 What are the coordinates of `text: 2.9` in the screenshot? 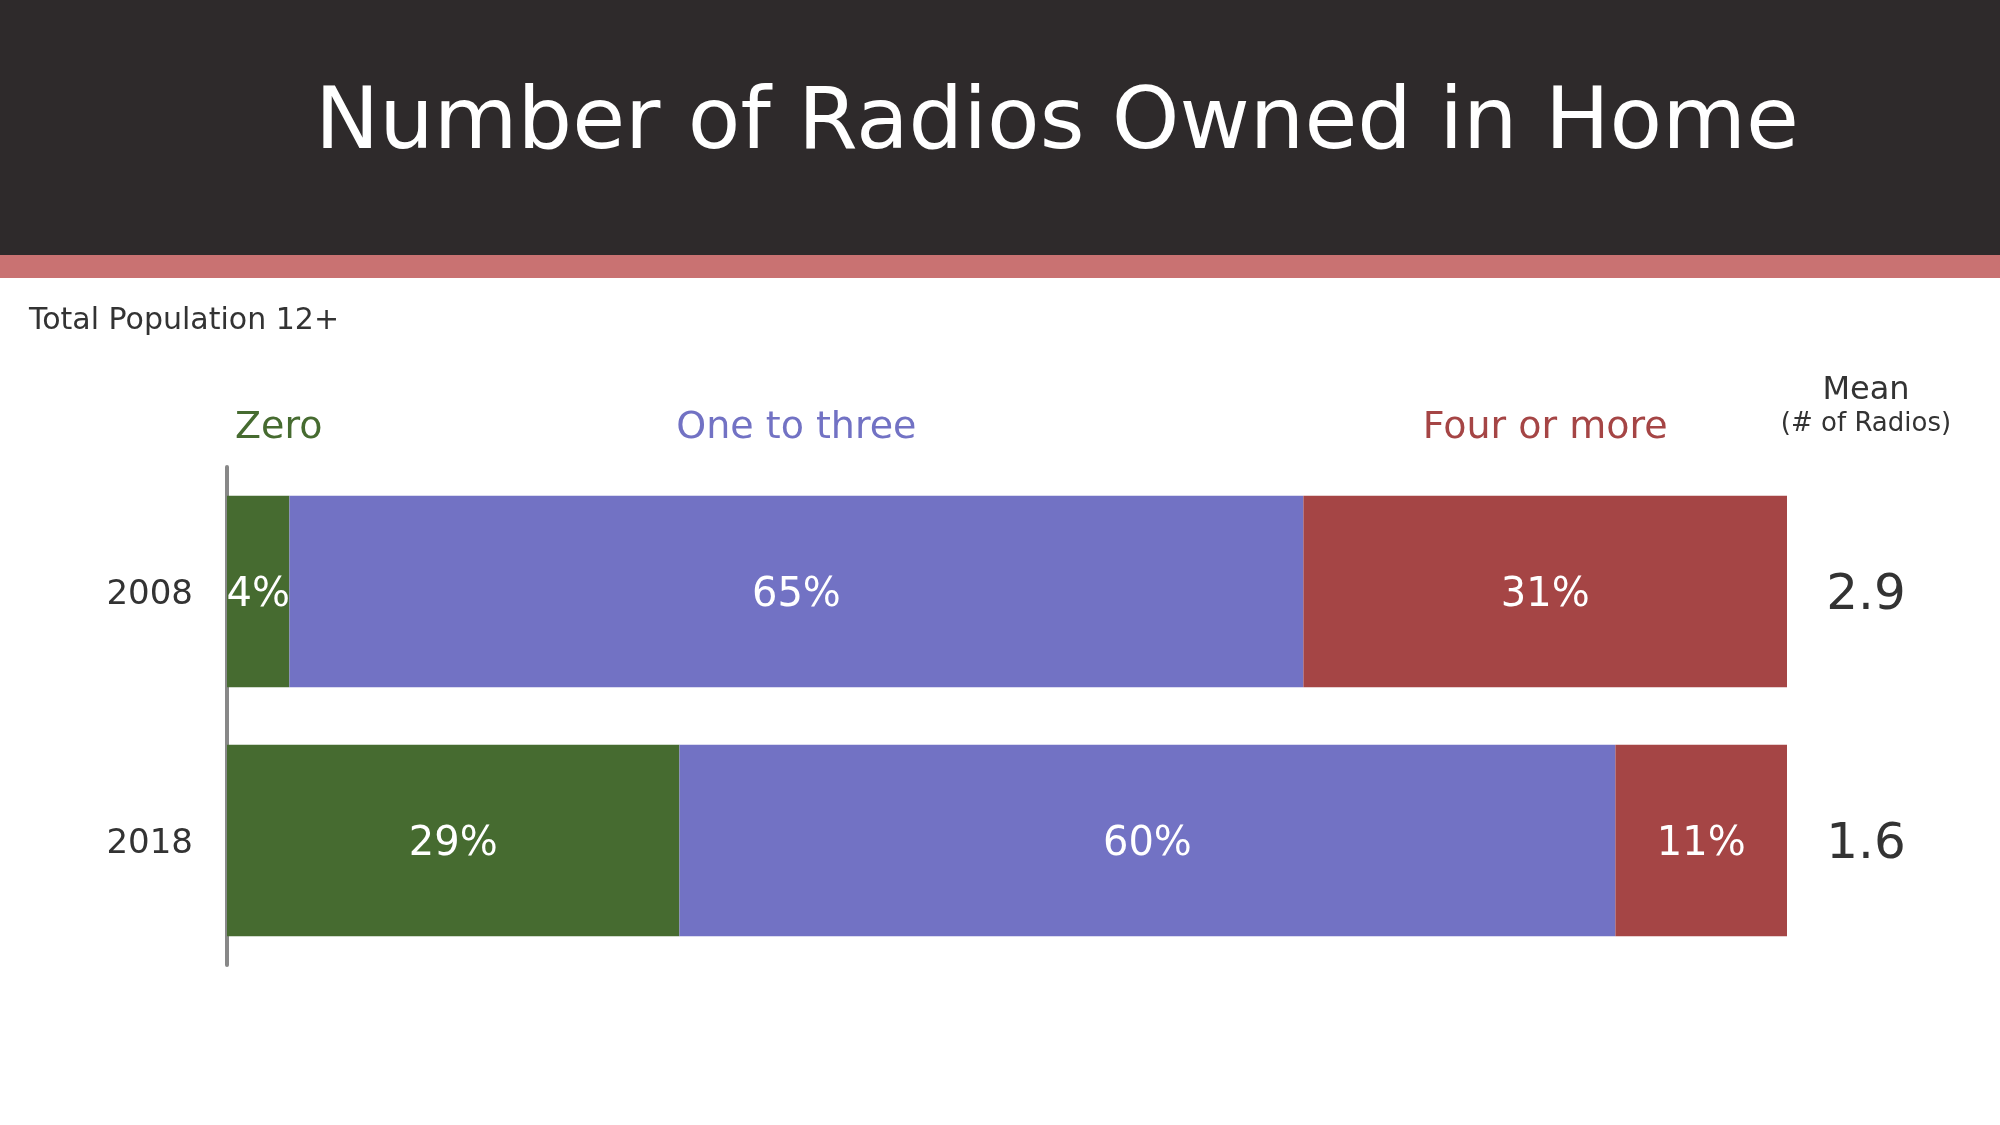 It's located at (1866, 591).